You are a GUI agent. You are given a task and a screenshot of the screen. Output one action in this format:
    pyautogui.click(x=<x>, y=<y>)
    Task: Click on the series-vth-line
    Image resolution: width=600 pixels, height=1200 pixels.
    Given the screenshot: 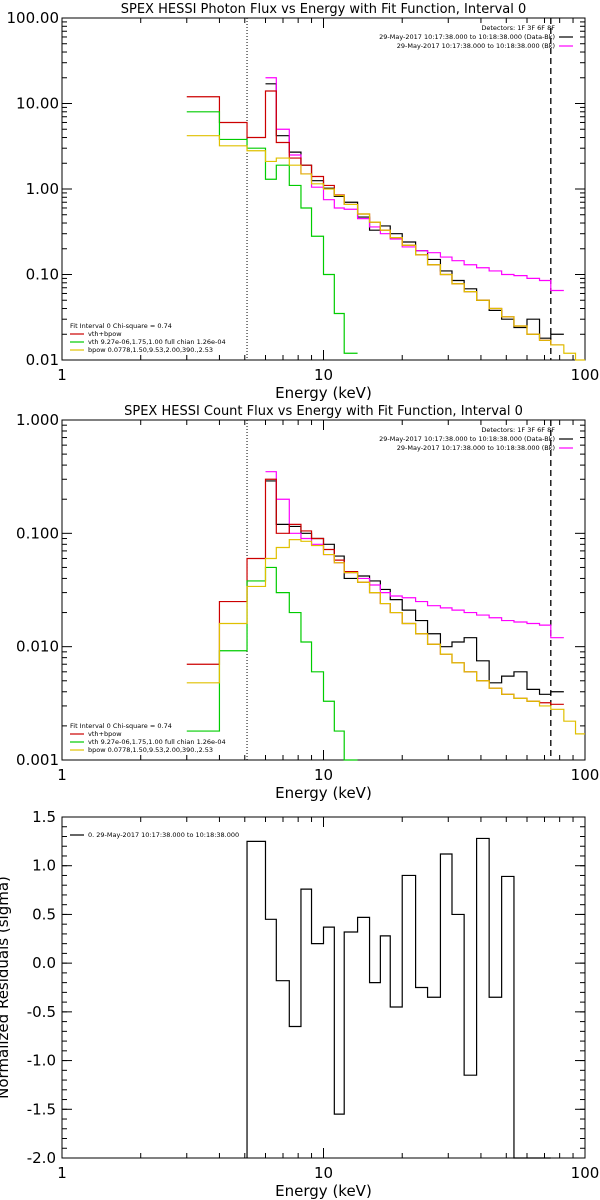 What is the action you would take?
    pyautogui.click(x=272, y=232)
    